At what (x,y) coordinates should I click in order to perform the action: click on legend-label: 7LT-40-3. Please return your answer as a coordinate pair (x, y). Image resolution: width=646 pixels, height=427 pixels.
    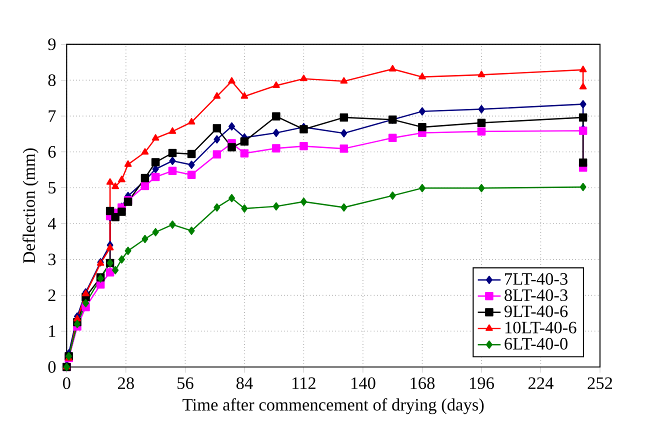
    Looking at the image, I should click on (536, 279).